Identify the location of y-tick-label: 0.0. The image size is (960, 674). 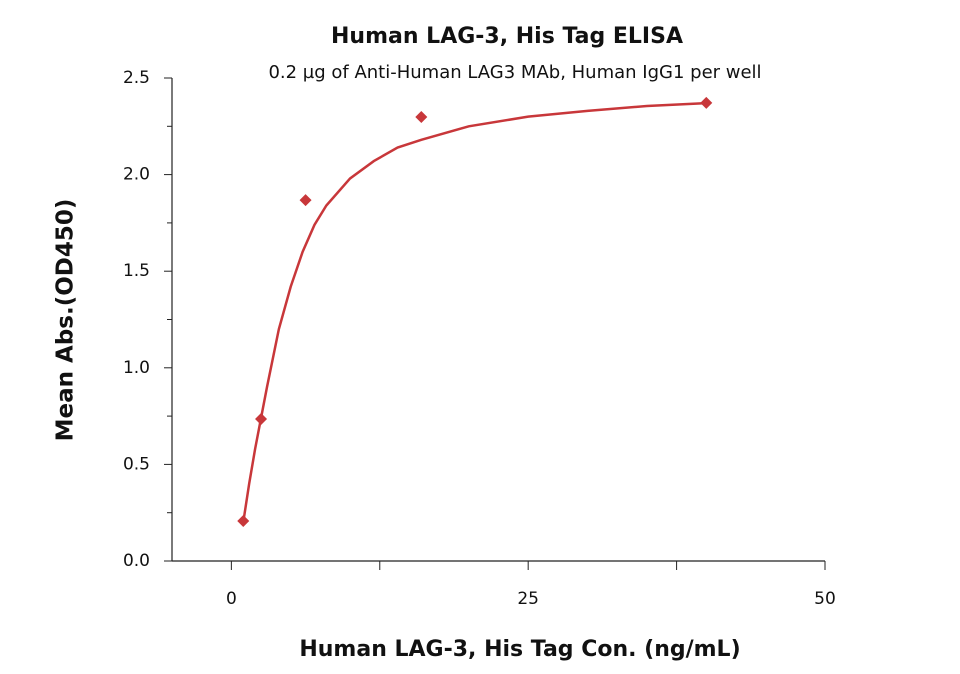
(136, 561).